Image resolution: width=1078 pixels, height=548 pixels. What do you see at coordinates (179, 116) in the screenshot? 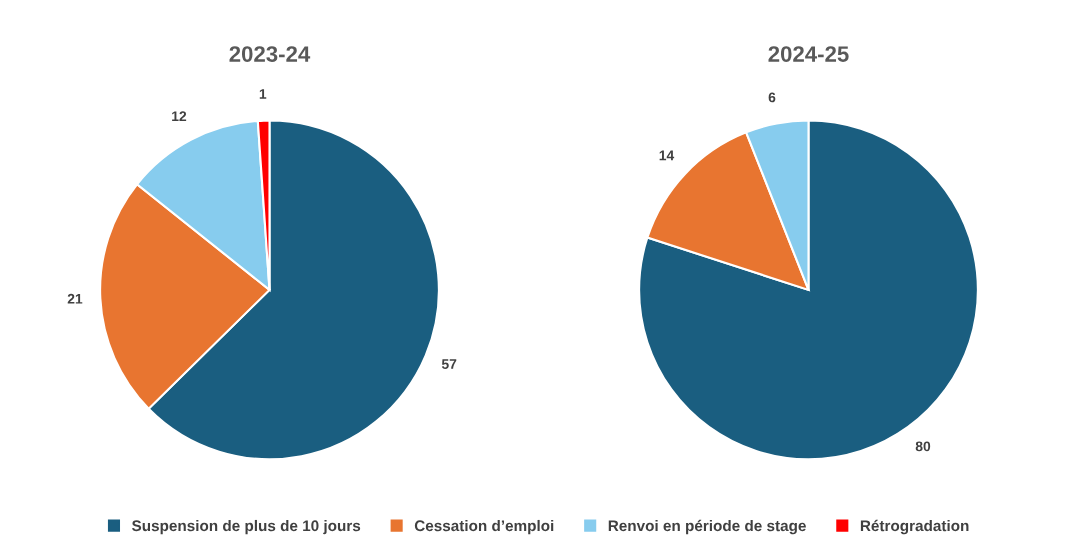
I see `data-label: 12` at bounding box center [179, 116].